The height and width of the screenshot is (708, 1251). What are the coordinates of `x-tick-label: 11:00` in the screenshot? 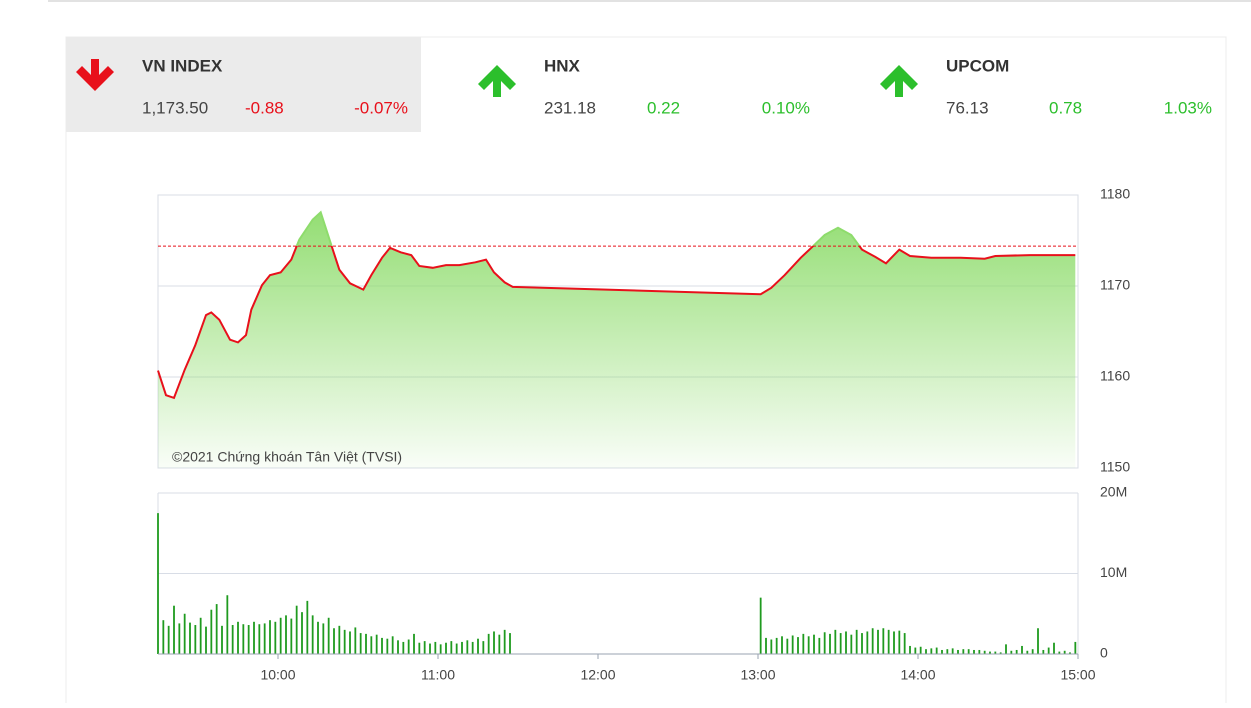 It's located at (438, 675).